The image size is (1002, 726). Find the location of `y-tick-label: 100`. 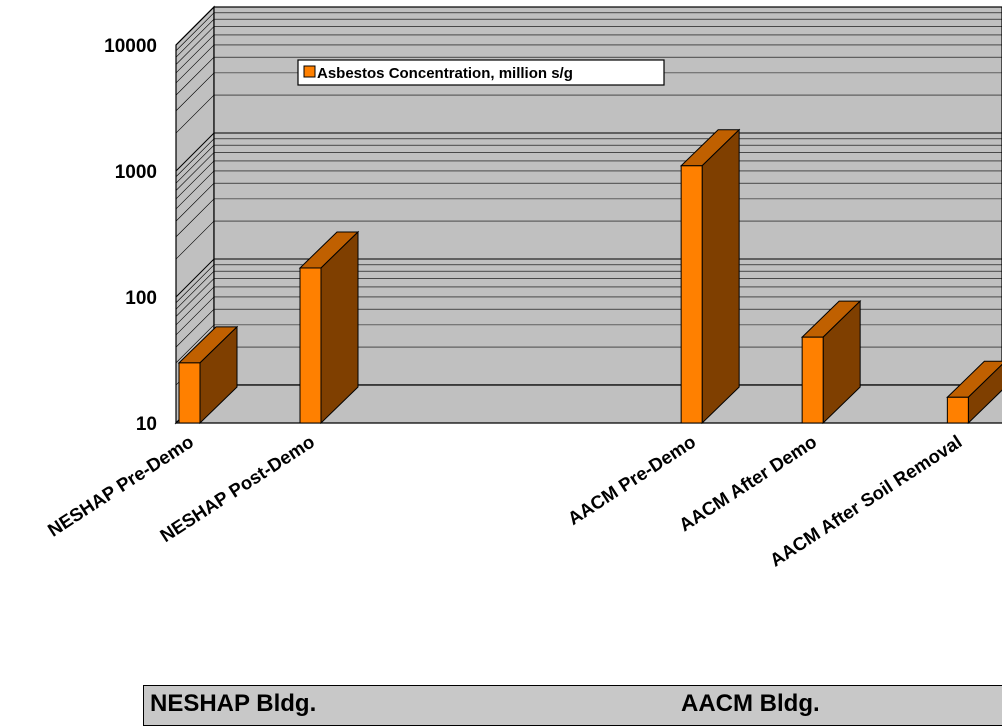

y-tick-label: 100 is located at coordinates (141, 298).